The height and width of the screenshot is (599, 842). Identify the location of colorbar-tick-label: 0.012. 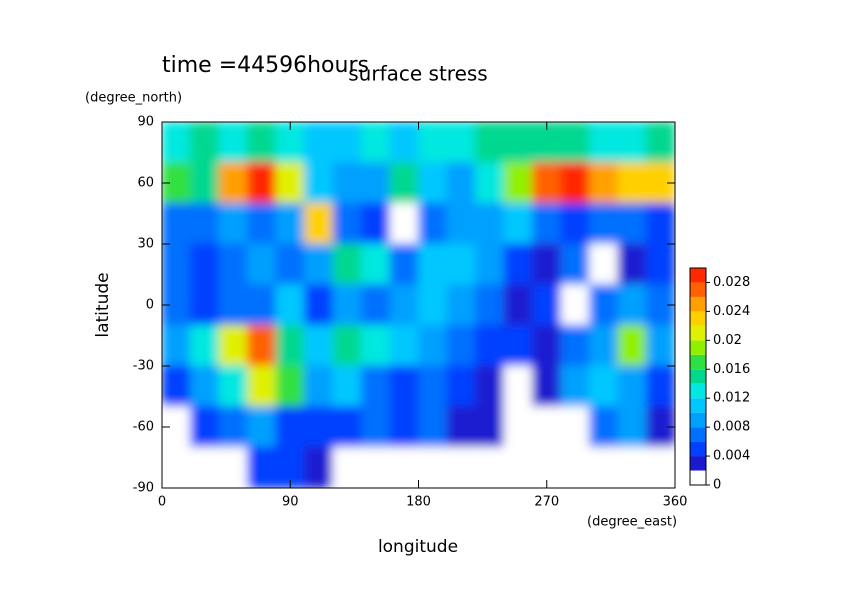
(731, 398).